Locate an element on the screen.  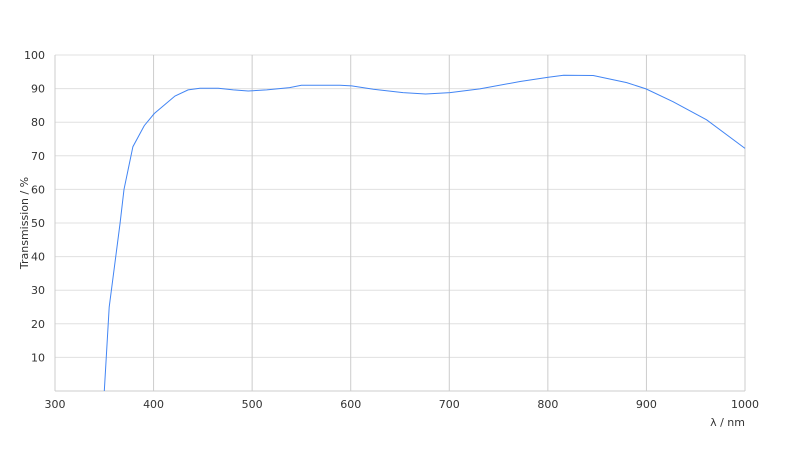
x-tick-label: 800 is located at coordinates (547, 404).